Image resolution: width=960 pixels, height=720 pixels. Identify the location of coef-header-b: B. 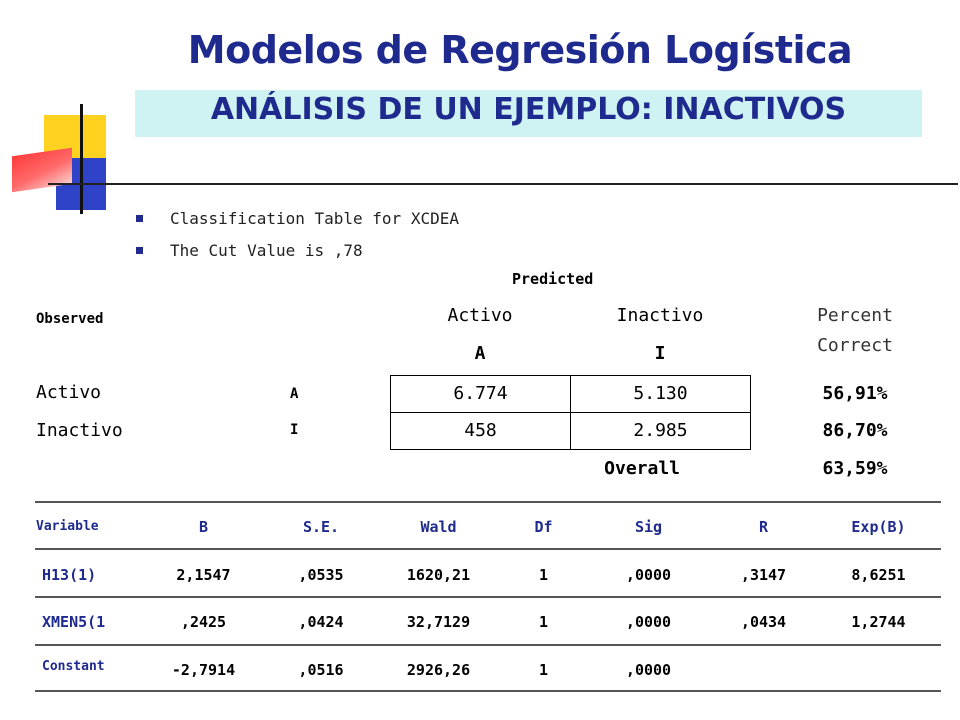
(203, 527).